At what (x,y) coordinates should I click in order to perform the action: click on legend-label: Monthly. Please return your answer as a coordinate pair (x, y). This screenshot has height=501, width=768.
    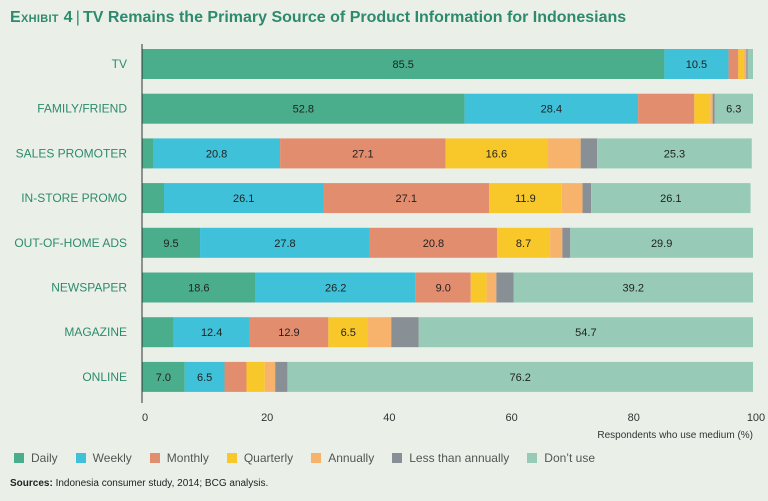
    Looking at the image, I should click on (187, 458).